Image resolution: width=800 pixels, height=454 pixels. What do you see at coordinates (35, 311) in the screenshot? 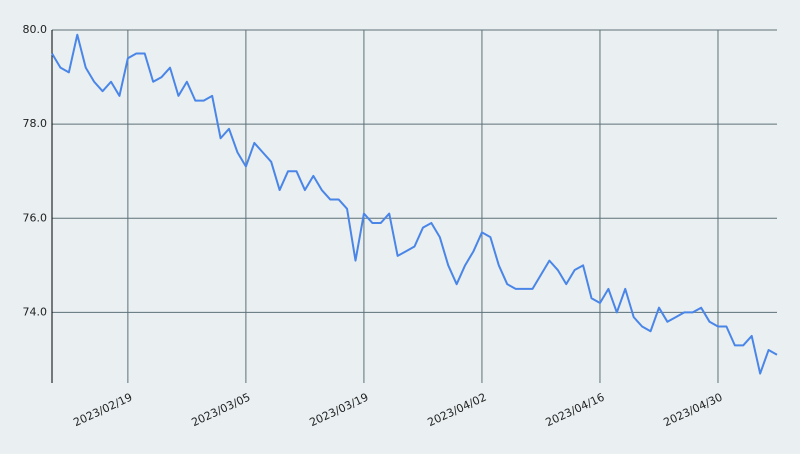
I see `y-tick-label: 74.0` at bounding box center [35, 311].